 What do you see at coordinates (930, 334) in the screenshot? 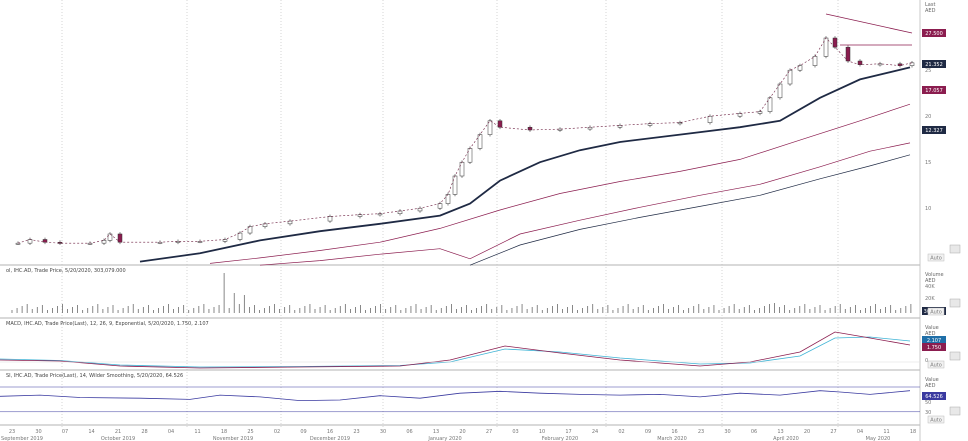
I see `macd-axis-header-line2: AED` at bounding box center [930, 334].